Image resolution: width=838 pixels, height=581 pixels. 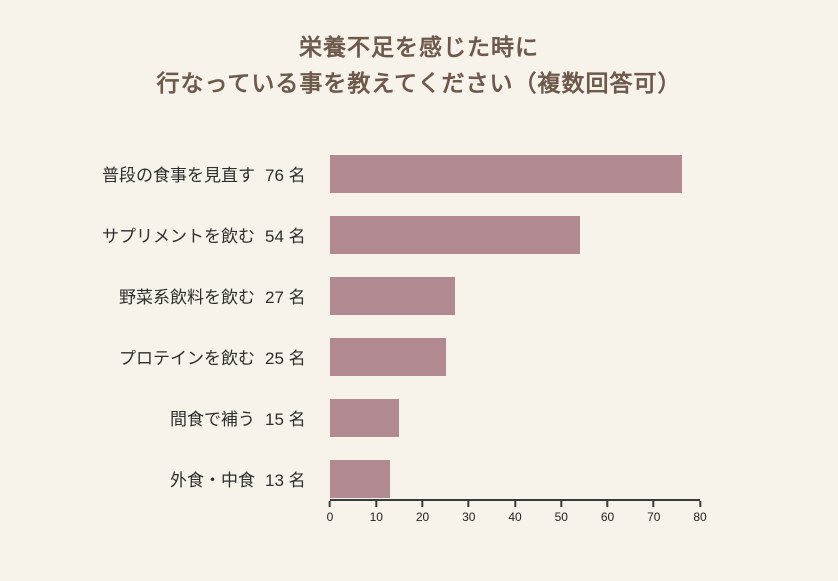 I want to click on bar-row: 普段の食事を見直す 76 名, so click(x=375, y=173).